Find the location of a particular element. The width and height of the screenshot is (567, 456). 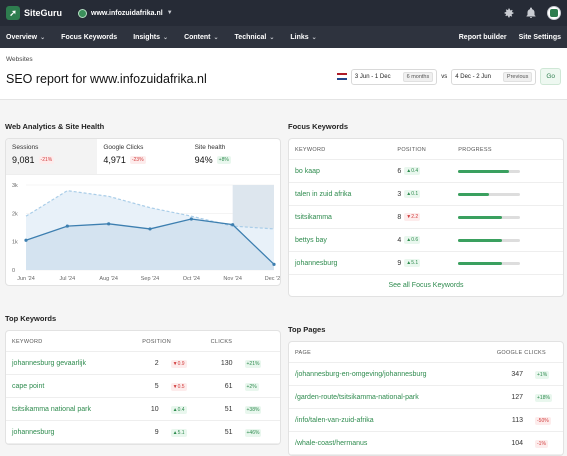

table-row: johannesburg gevaarlijk 2 ▼0.9 130 +21% is located at coordinates (143, 363).